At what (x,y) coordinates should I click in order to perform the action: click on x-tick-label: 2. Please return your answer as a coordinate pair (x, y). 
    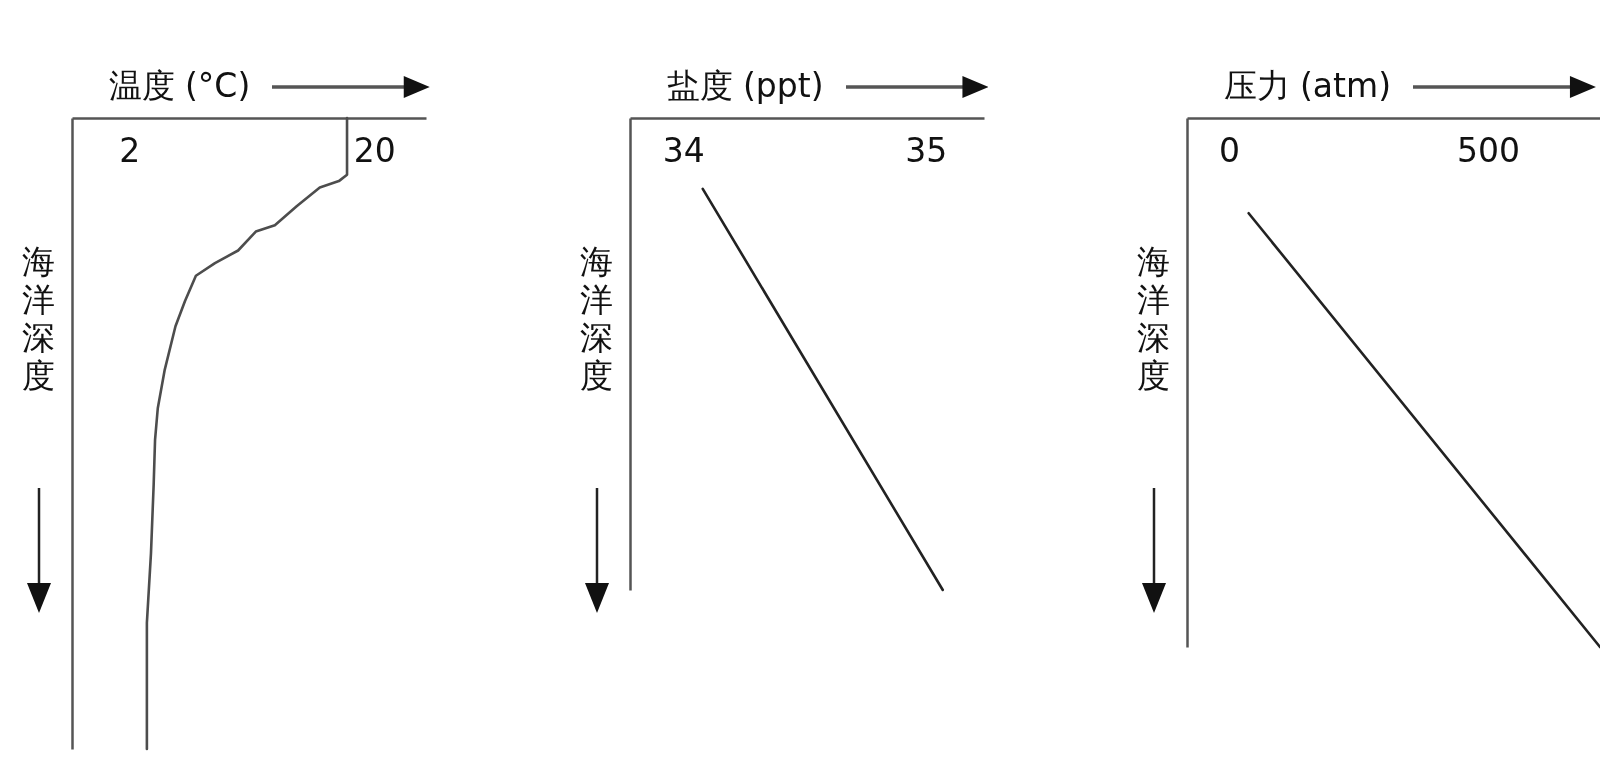
    Looking at the image, I should click on (130, 150).